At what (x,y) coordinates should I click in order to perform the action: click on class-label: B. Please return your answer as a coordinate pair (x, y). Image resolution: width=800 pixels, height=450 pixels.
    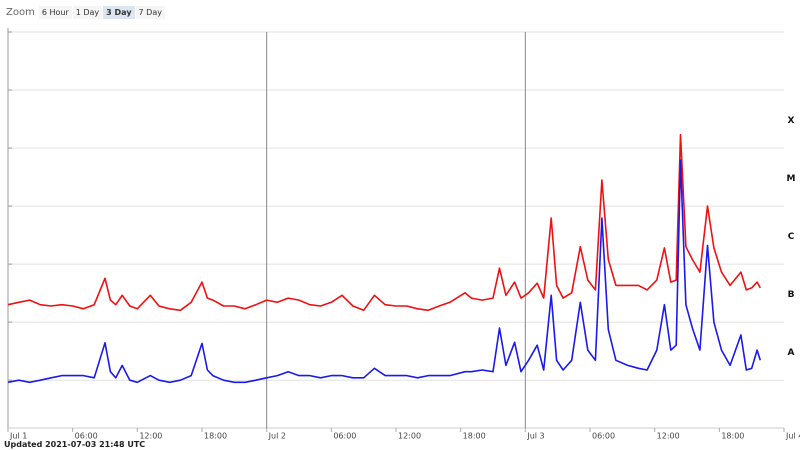
    Looking at the image, I should click on (791, 295).